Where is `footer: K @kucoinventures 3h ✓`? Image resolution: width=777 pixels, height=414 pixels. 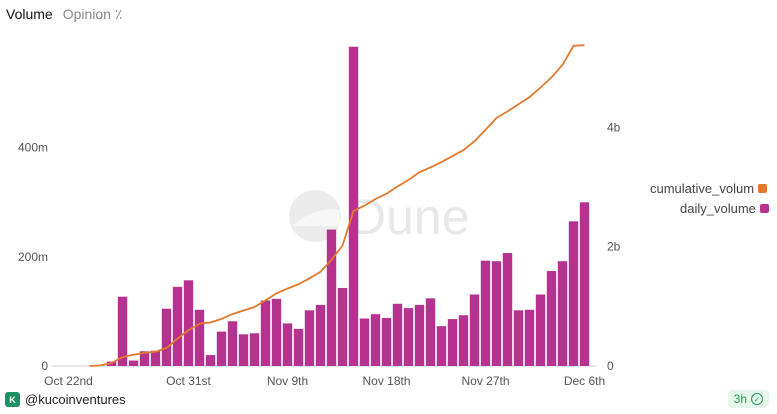 footer: K @kucoinventures 3h ✓ is located at coordinates (388, 401).